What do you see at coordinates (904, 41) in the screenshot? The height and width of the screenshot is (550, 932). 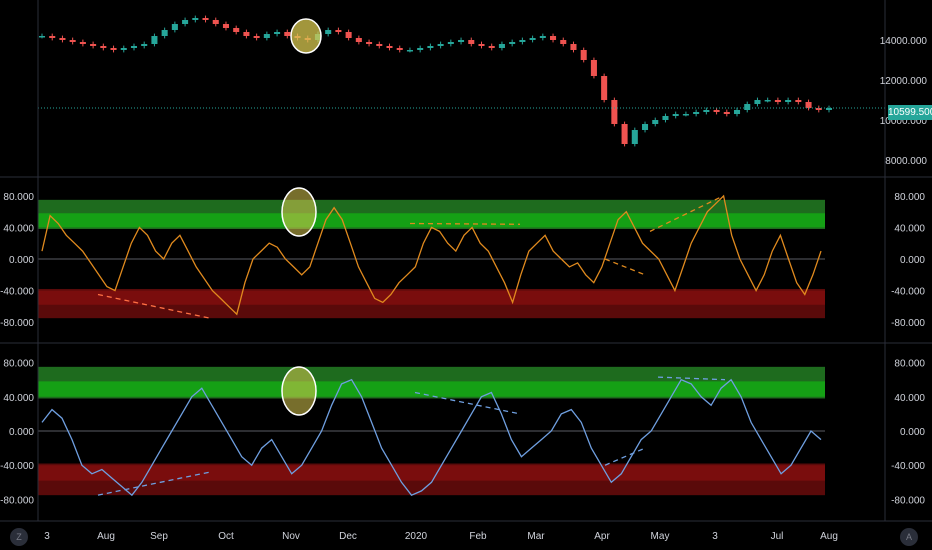 I see `price-axis-label: 14000.000` at bounding box center [904, 41].